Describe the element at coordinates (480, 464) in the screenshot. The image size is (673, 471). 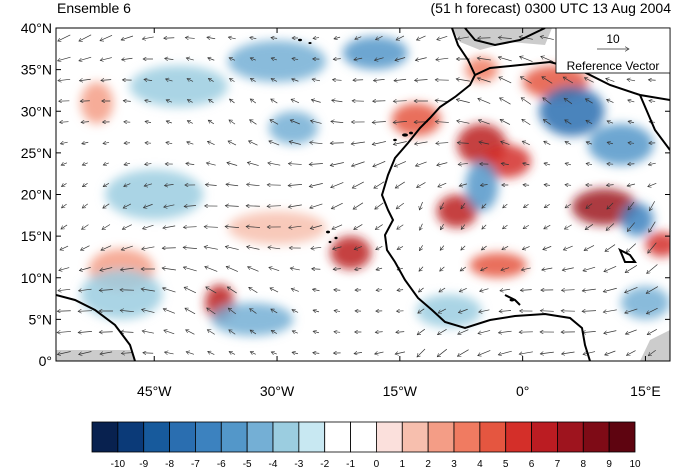
I see `colorbar-label: 4` at that location.